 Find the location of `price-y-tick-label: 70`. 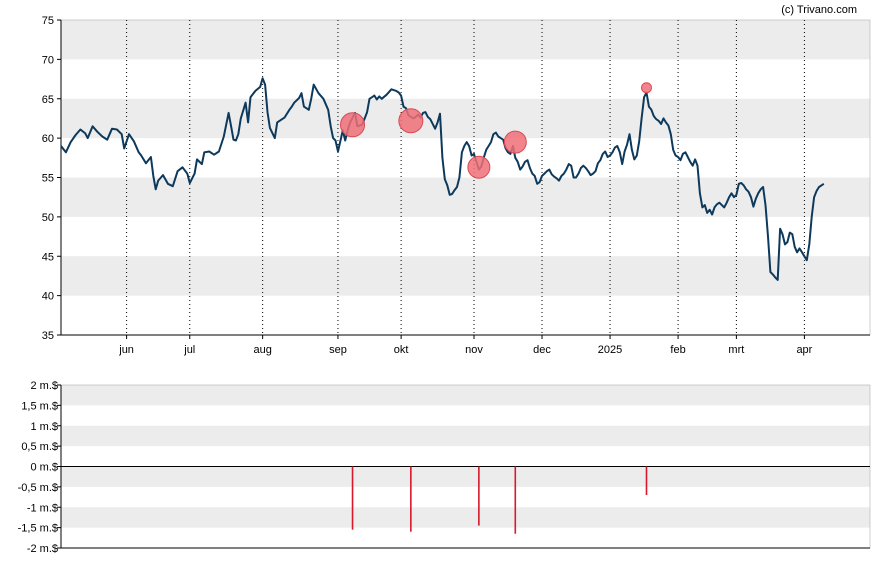

price-y-tick-label: 70 is located at coordinates (48, 60).